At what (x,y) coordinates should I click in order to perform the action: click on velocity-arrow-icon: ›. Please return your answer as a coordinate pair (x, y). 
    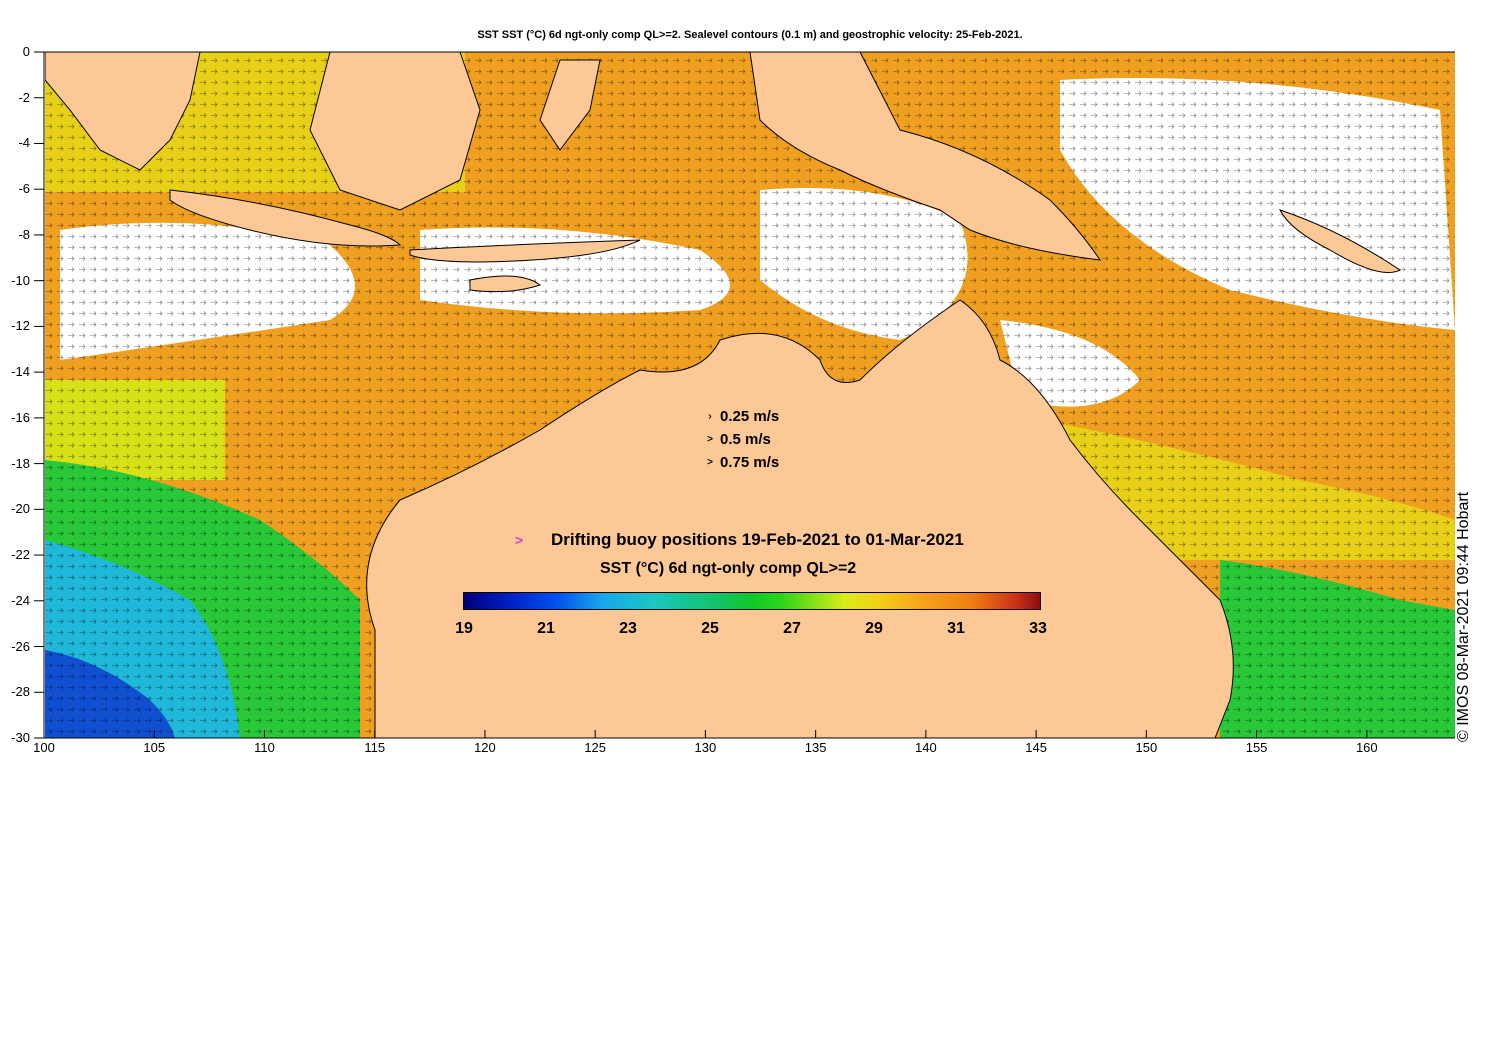
    Looking at the image, I should click on (710, 416).